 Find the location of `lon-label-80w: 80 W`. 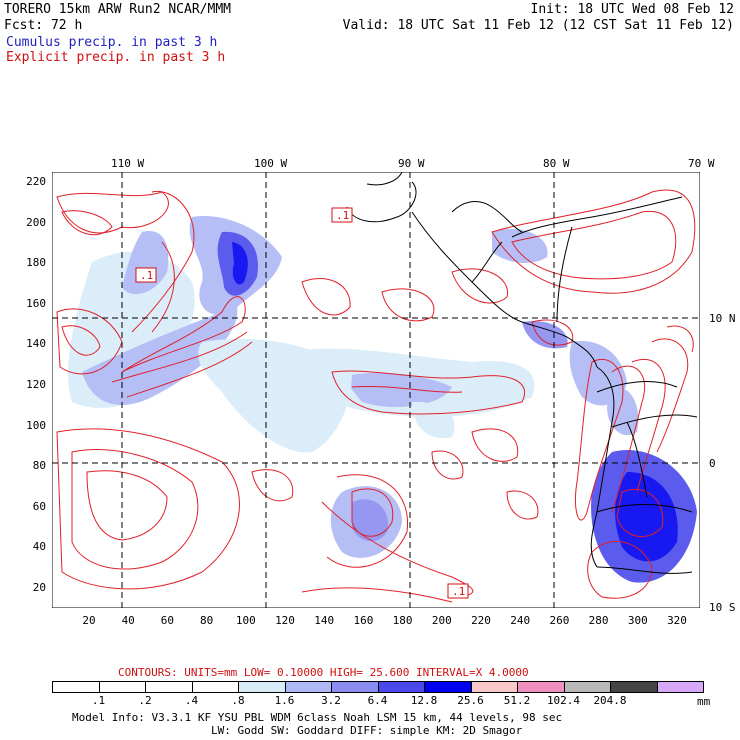

lon-label-80w: 80 W is located at coordinates (556, 163).